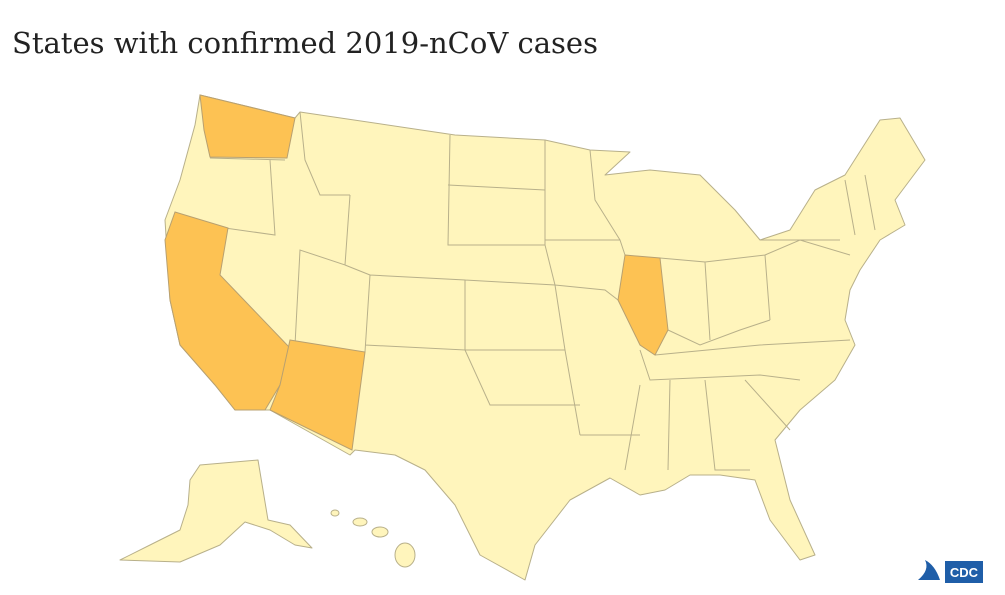 Image resolution: width=1005 pixels, height=595 pixels. I want to click on cdc-logo: CDC, so click(950, 571).